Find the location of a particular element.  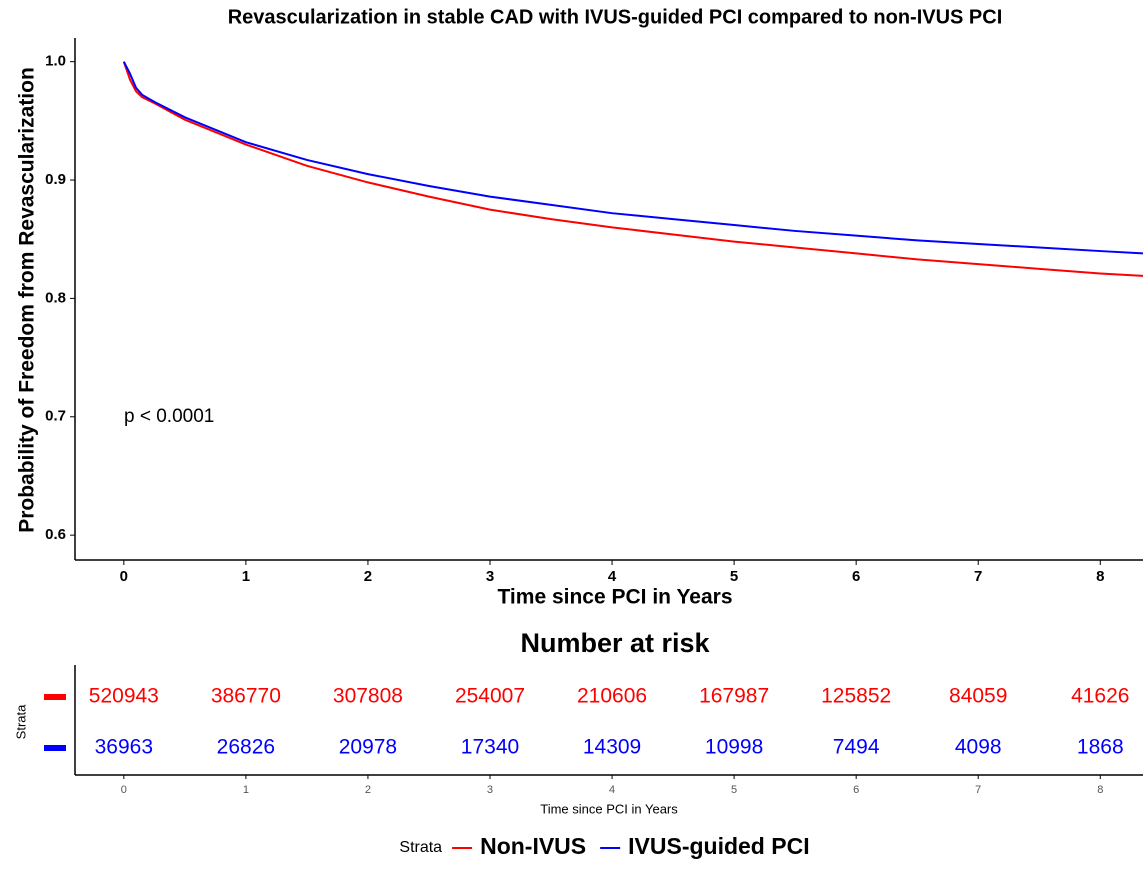

y-tick-label: 0.9 is located at coordinates (55, 179).